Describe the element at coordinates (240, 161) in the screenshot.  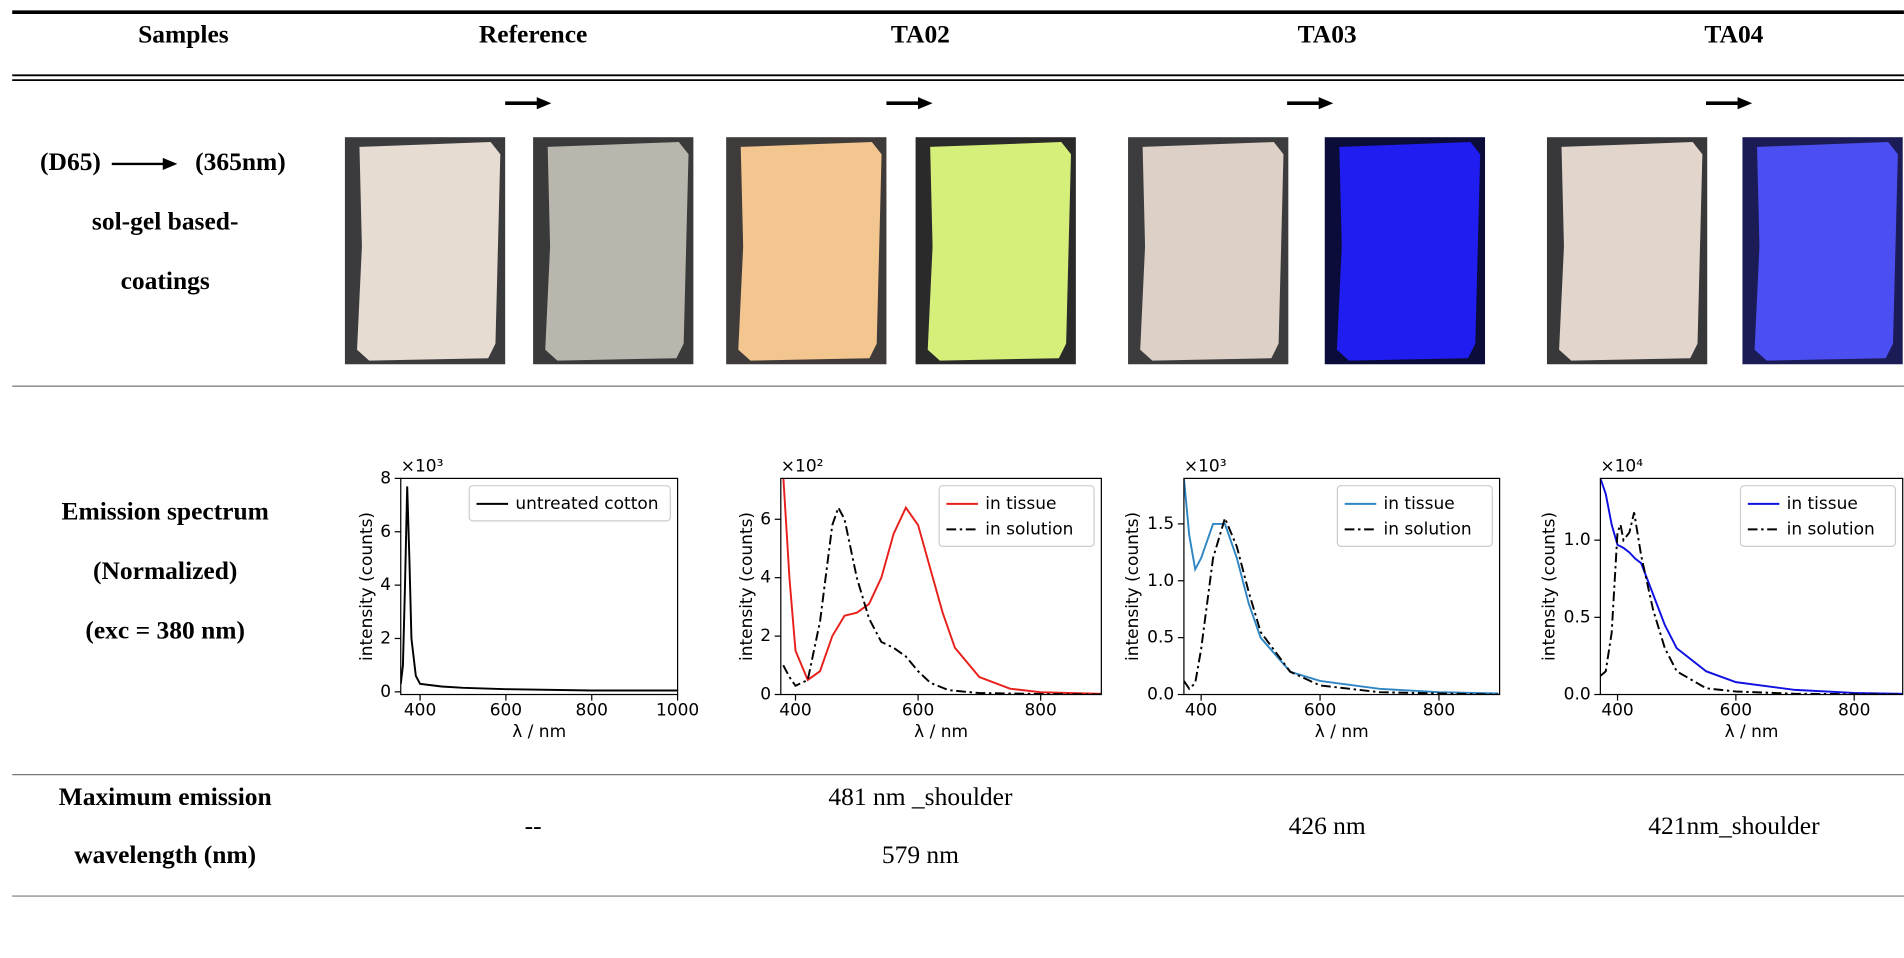
I see `row-label: (365nm)` at that location.